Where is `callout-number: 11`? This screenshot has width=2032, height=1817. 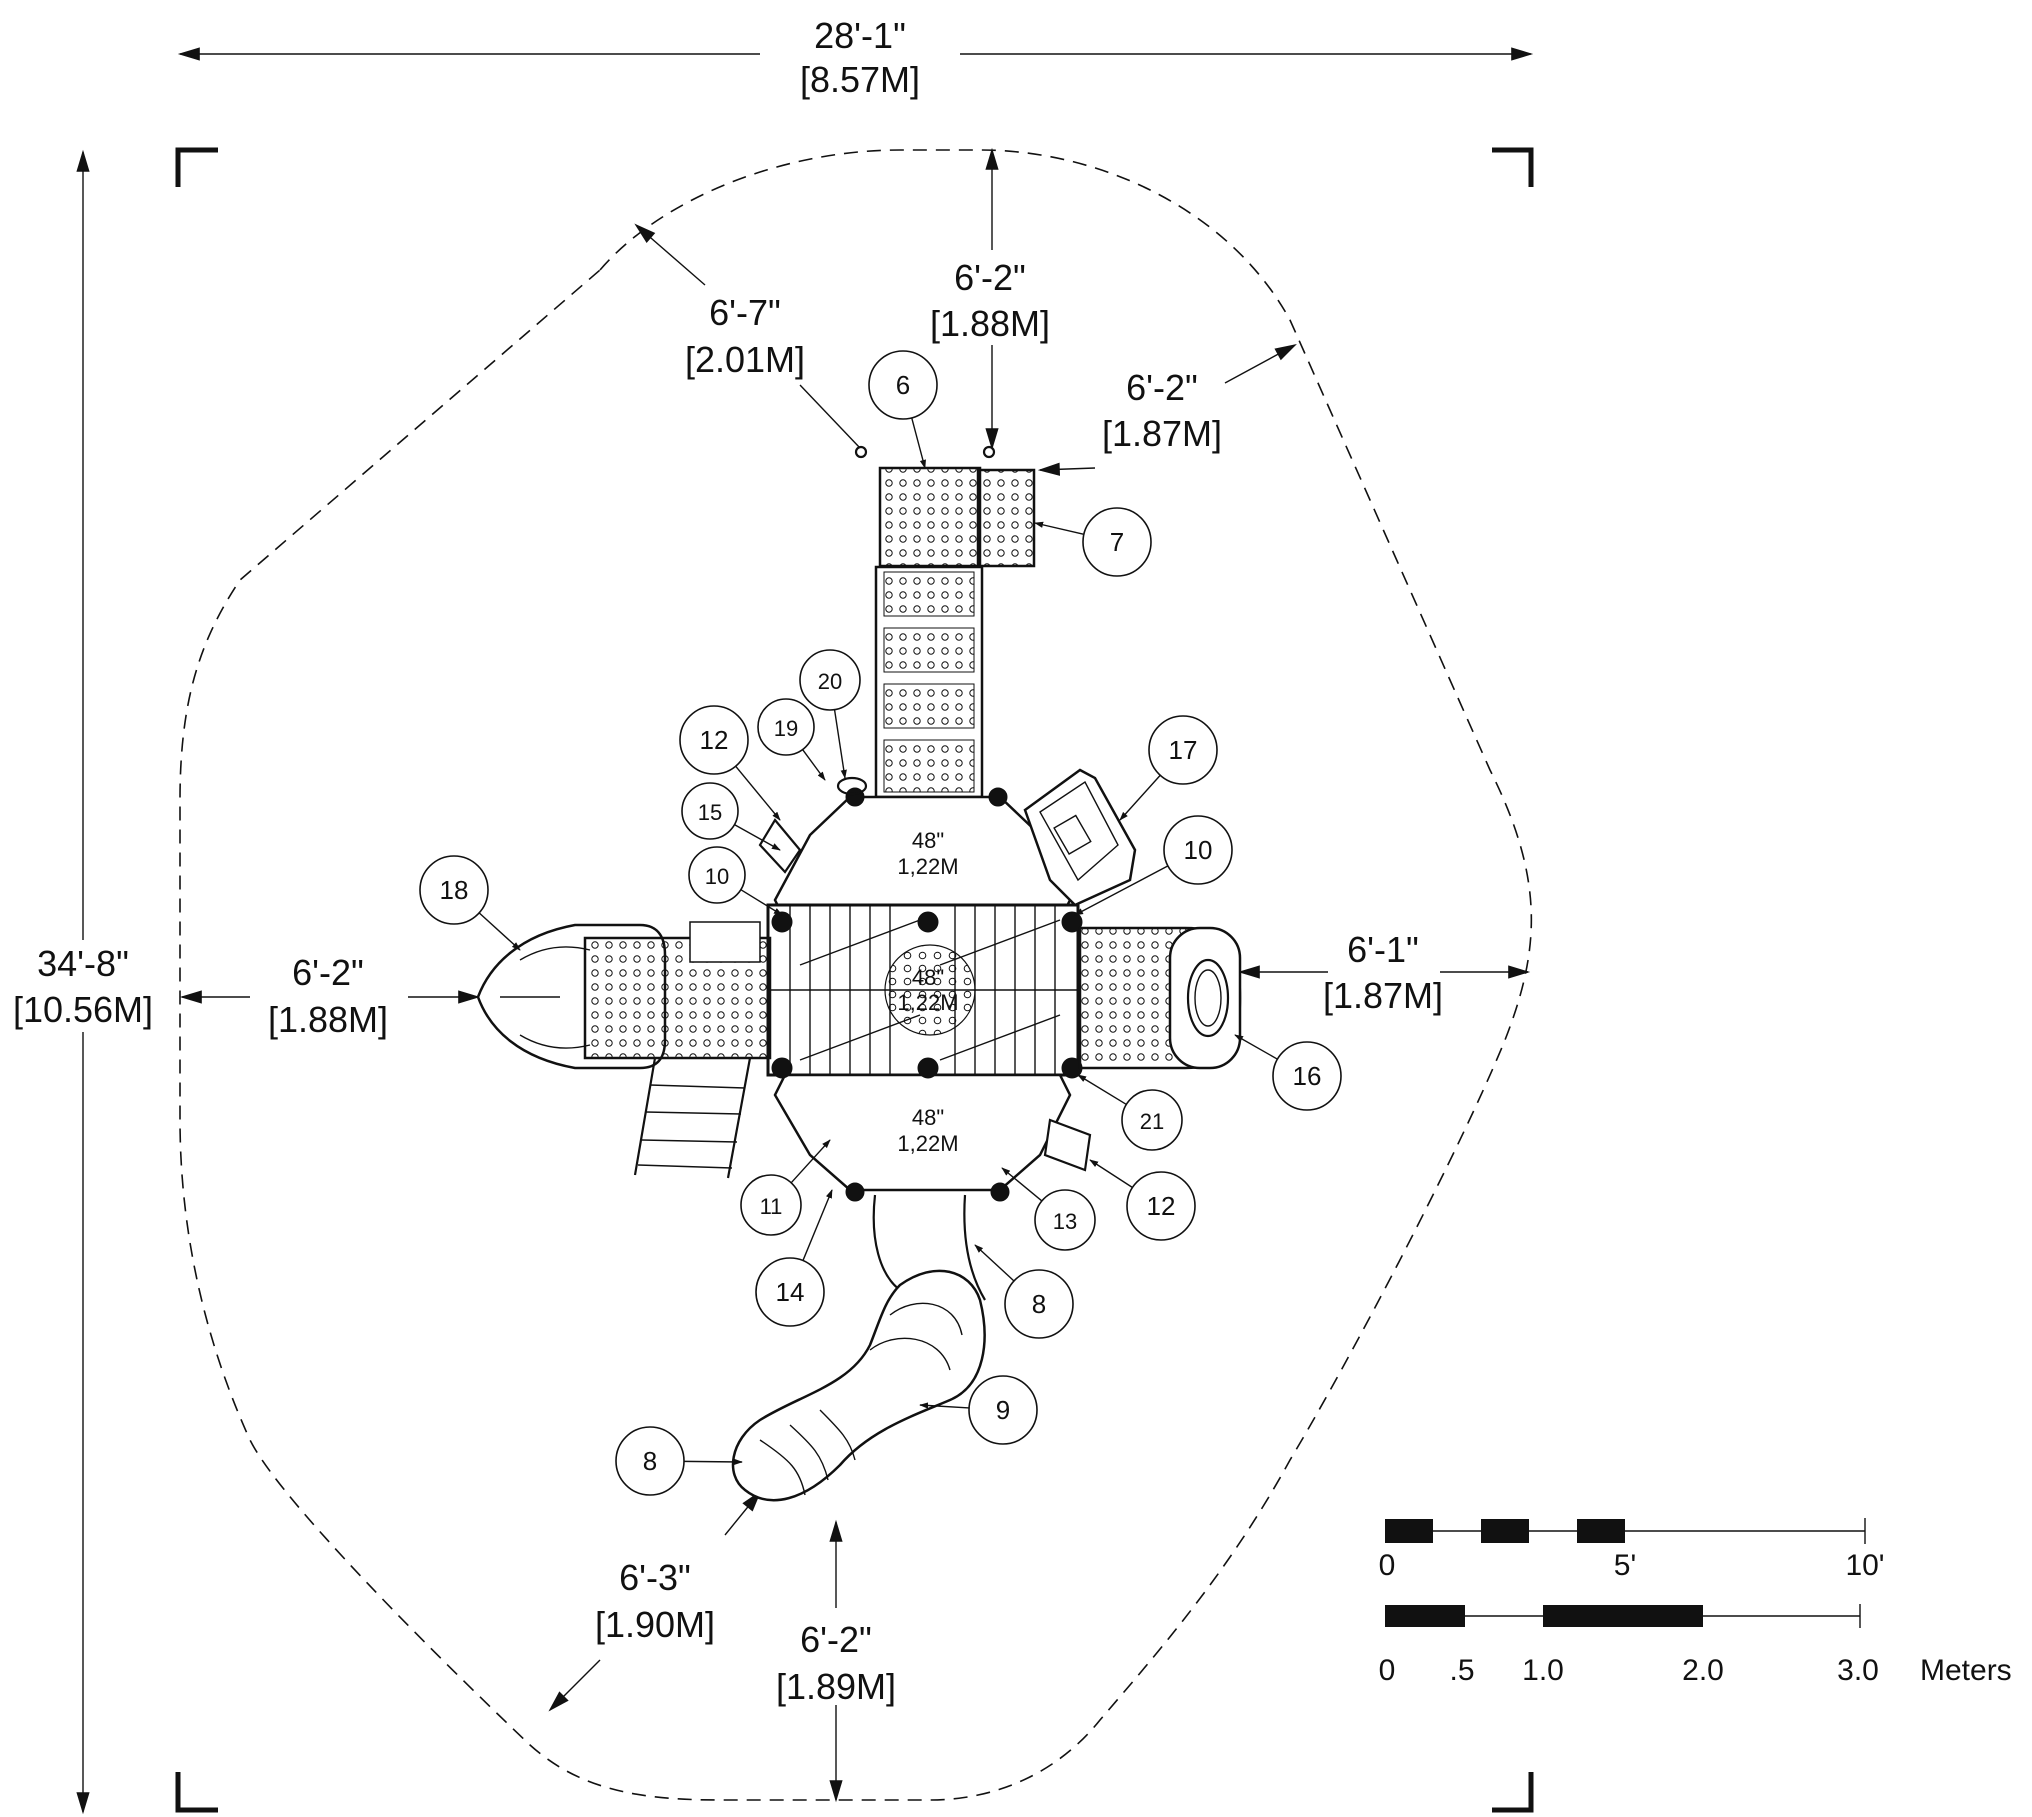
callout-number: 11 is located at coordinates (771, 1206).